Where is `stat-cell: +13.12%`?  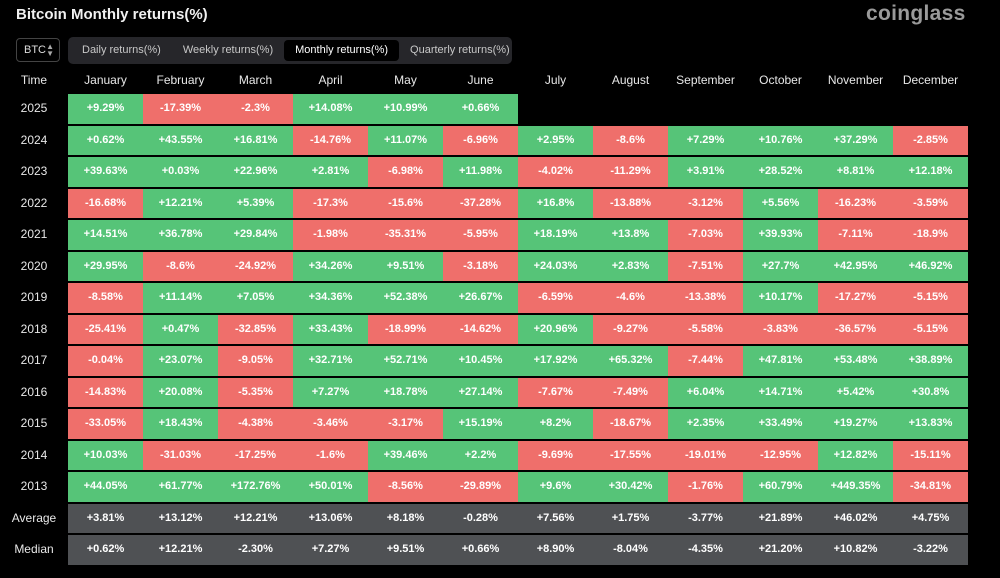
stat-cell: +13.12% is located at coordinates (180, 518).